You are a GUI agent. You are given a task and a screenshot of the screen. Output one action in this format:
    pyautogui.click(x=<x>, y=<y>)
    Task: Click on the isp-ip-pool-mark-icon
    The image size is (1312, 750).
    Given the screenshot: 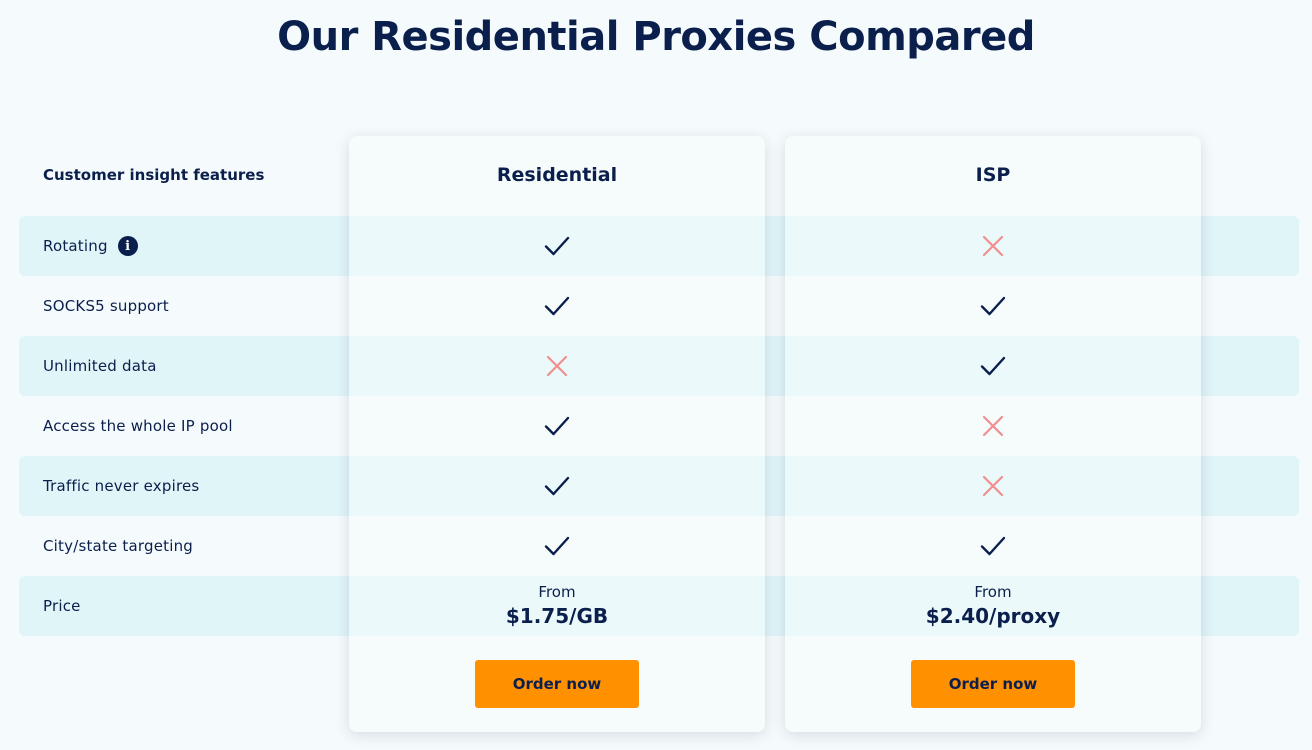 What is the action you would take?
    pyautogui.click(x=993, y=426)
    